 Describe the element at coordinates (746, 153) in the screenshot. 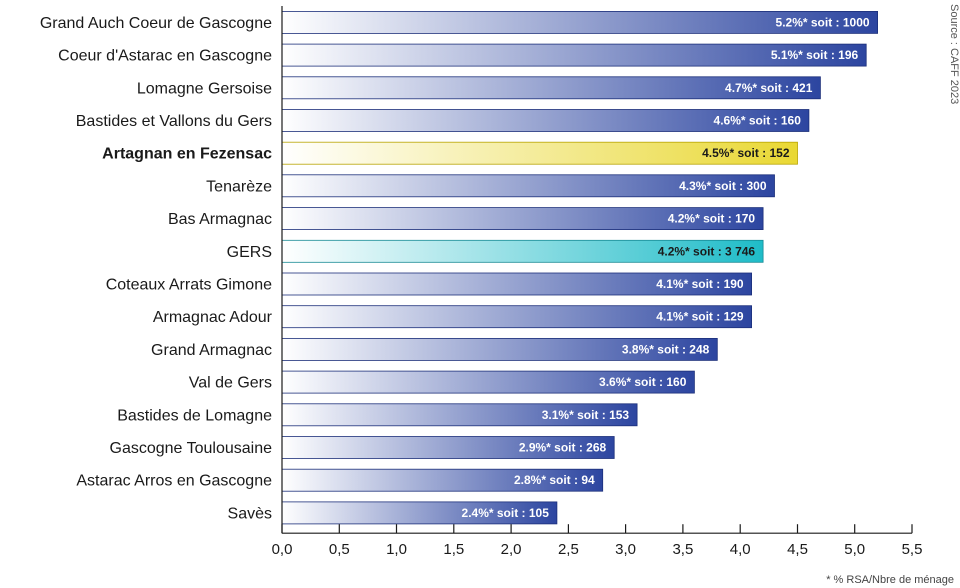

I see `bar-data-label-4: 4.5%* soit : 152` at that location.